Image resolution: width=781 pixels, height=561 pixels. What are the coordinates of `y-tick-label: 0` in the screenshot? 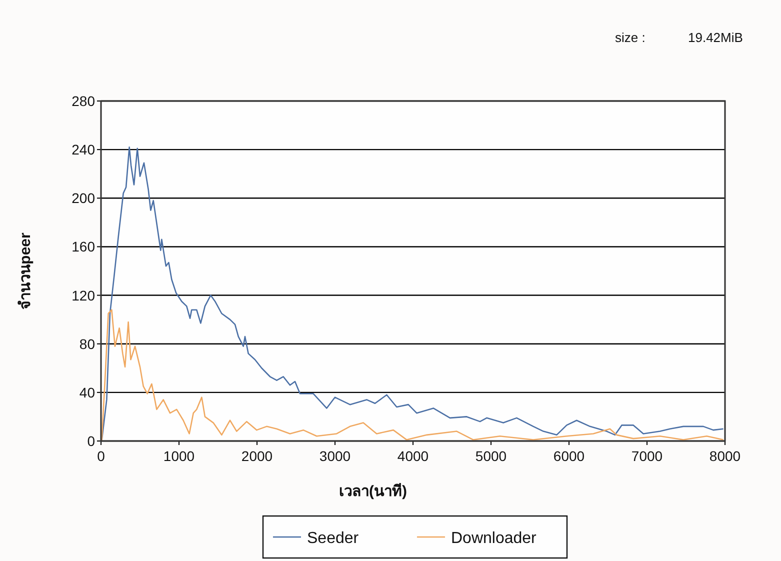 It's located at (91, 441).